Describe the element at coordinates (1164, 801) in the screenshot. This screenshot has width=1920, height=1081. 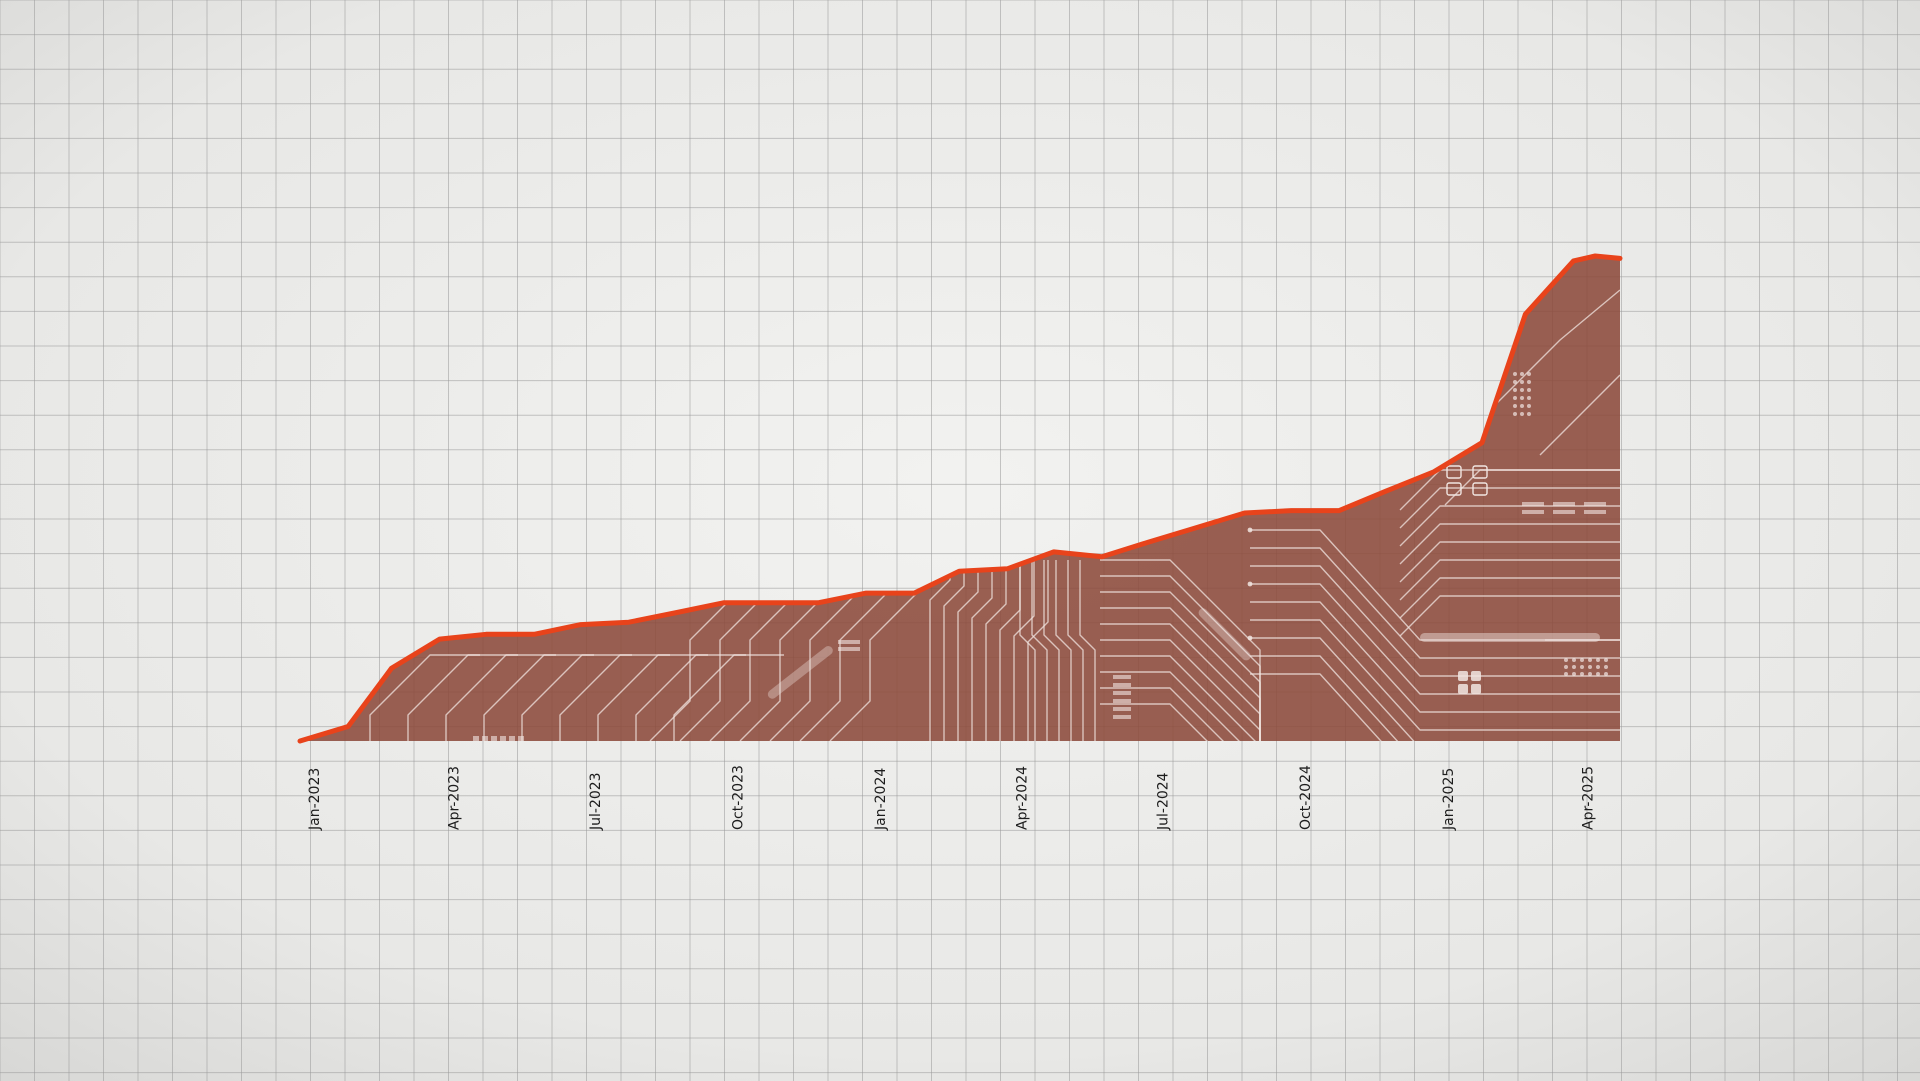
I see `x-tick-label: Jul-2024` at that location.